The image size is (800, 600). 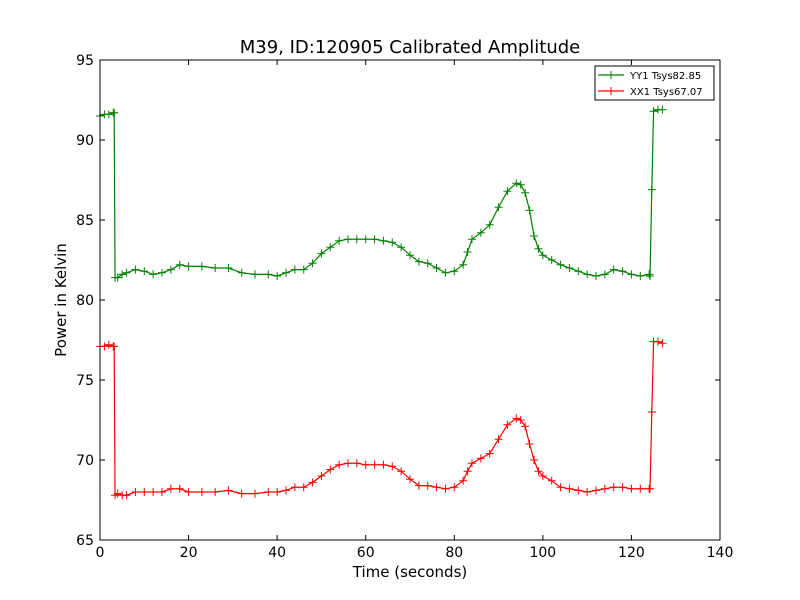 What do you see at coordinates (85, 221) in the screenshot?
I see `y-tick-label: 85` at bounding box center [85, 221].